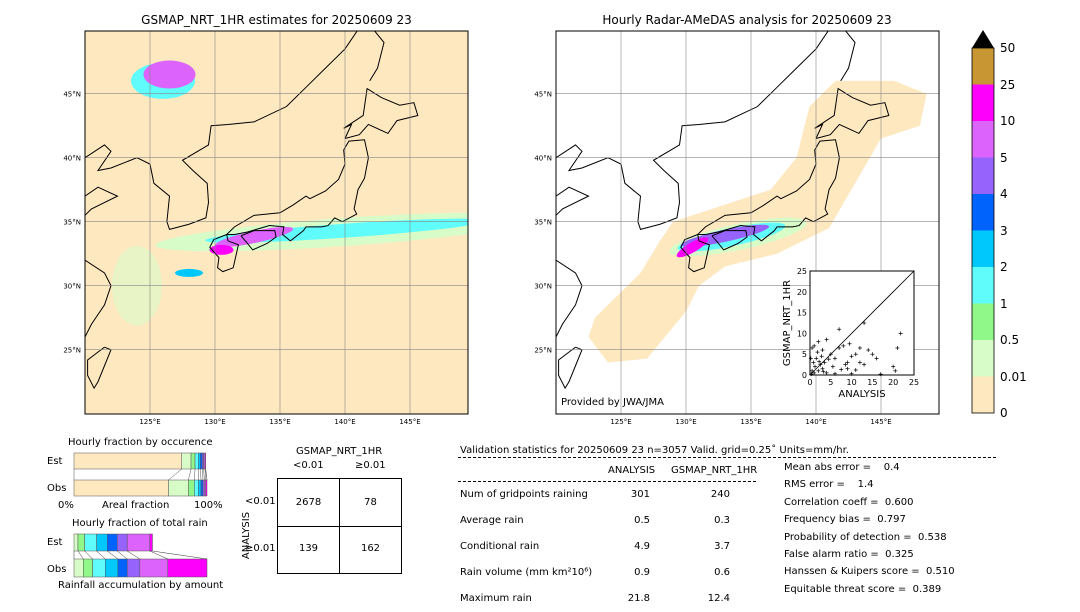 The image size is (1080, 612). Describe the element at coordinates (1004, 194) in the screenshot. I see `colorbar-tick-label: 4` at that location.